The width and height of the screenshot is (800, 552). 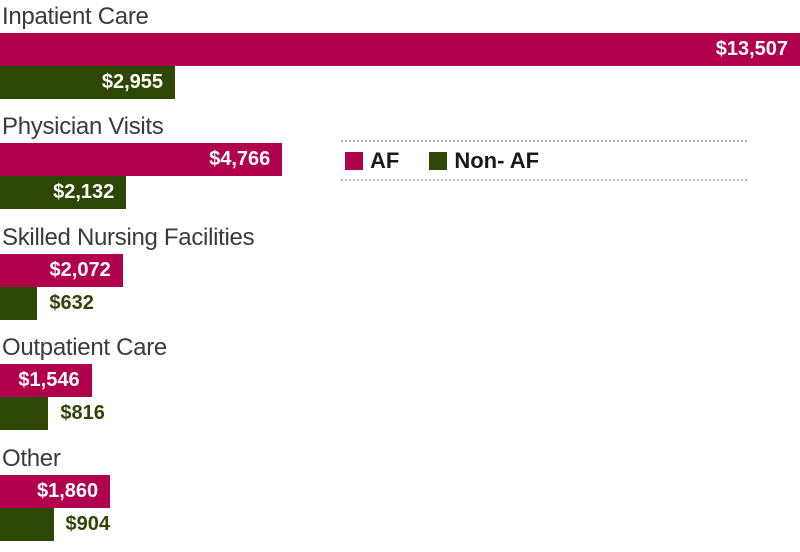 What do you see at coordinates (385, 160) in the screenshot?
I see `legend-label-af: AF` at bounding box center [385, 160].